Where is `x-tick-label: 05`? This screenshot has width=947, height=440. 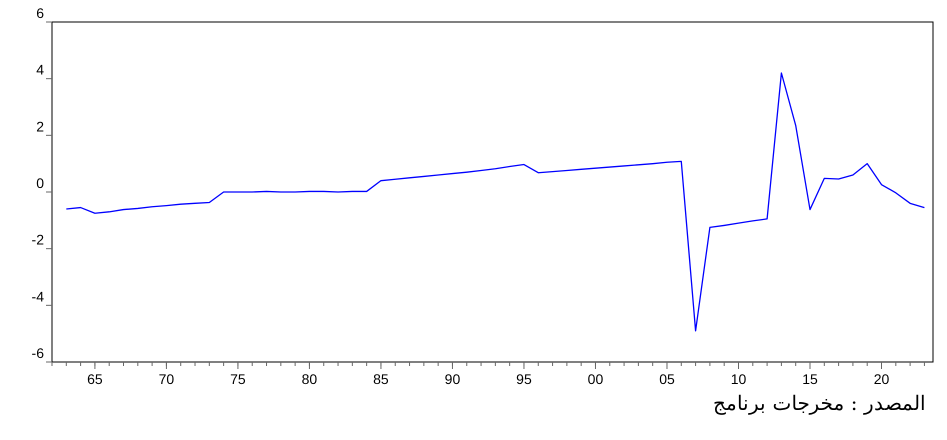
x-tick-label: 05 is located at coordinates (667, 379).